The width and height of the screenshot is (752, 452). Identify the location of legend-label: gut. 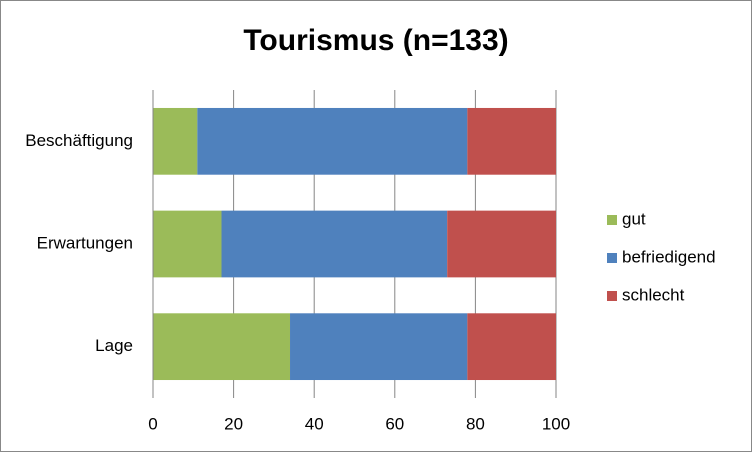
(634, 218).